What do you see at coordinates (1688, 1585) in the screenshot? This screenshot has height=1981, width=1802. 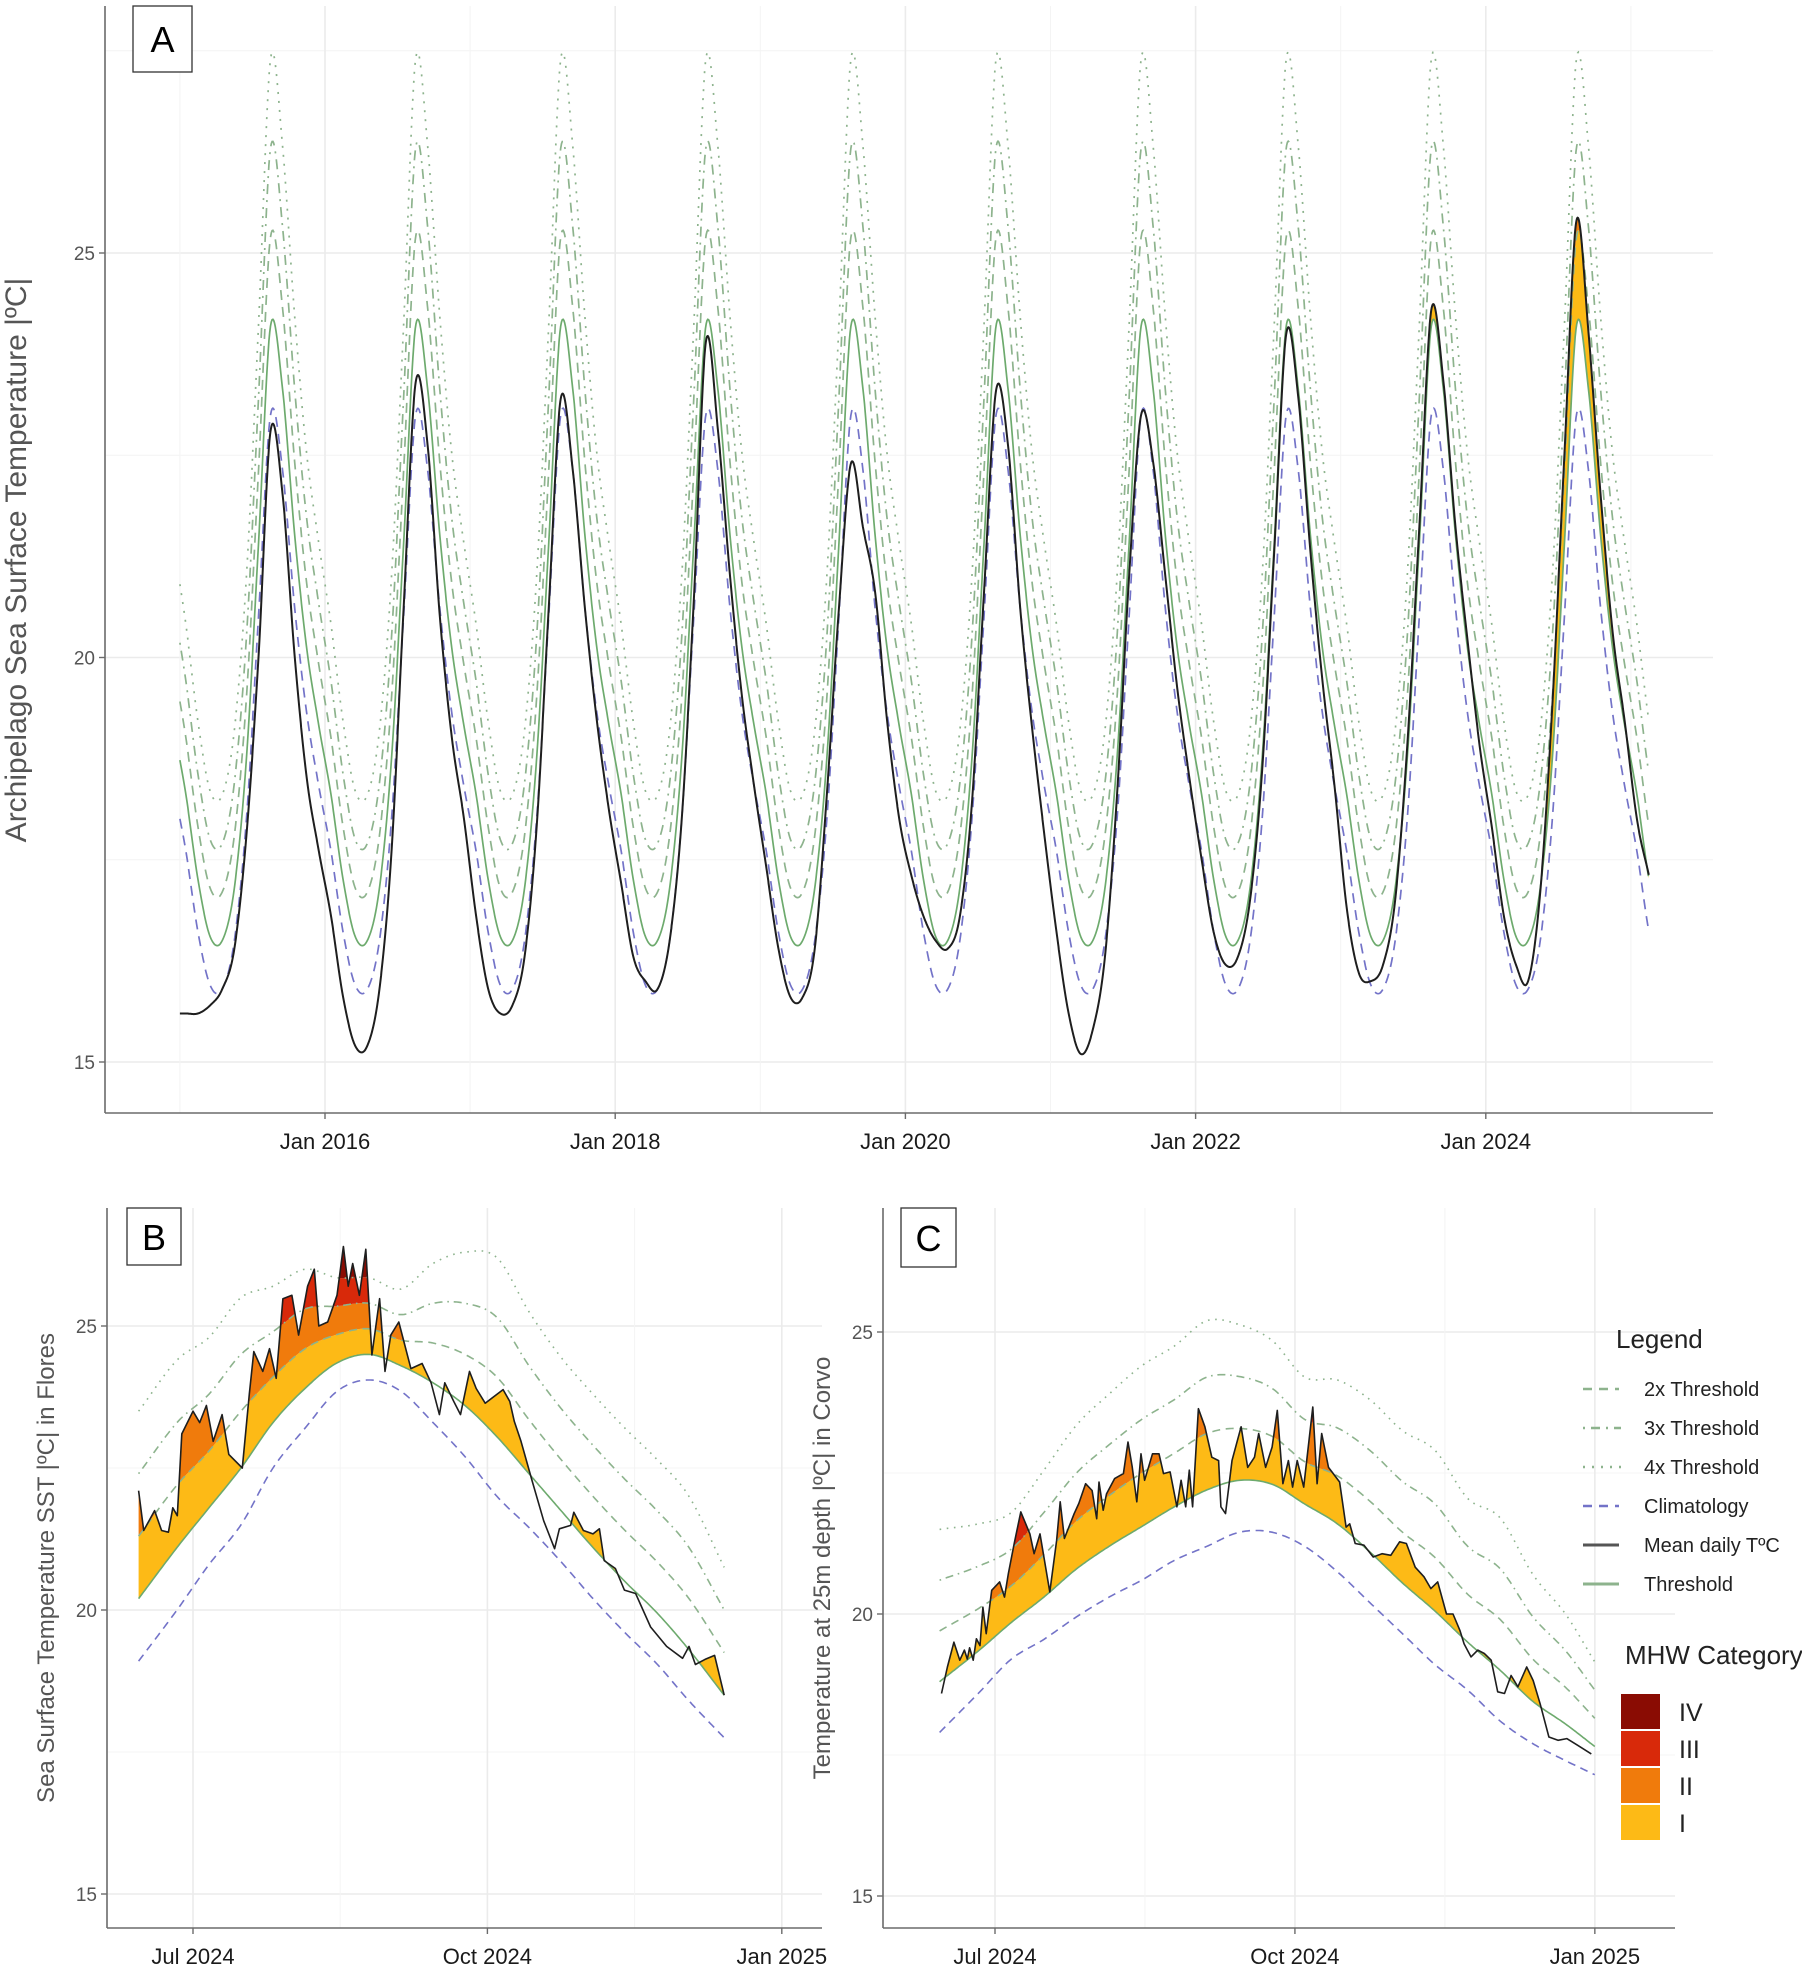 I see `legend-label-threshold: Threshold` at bounding box center [1688, 1585].